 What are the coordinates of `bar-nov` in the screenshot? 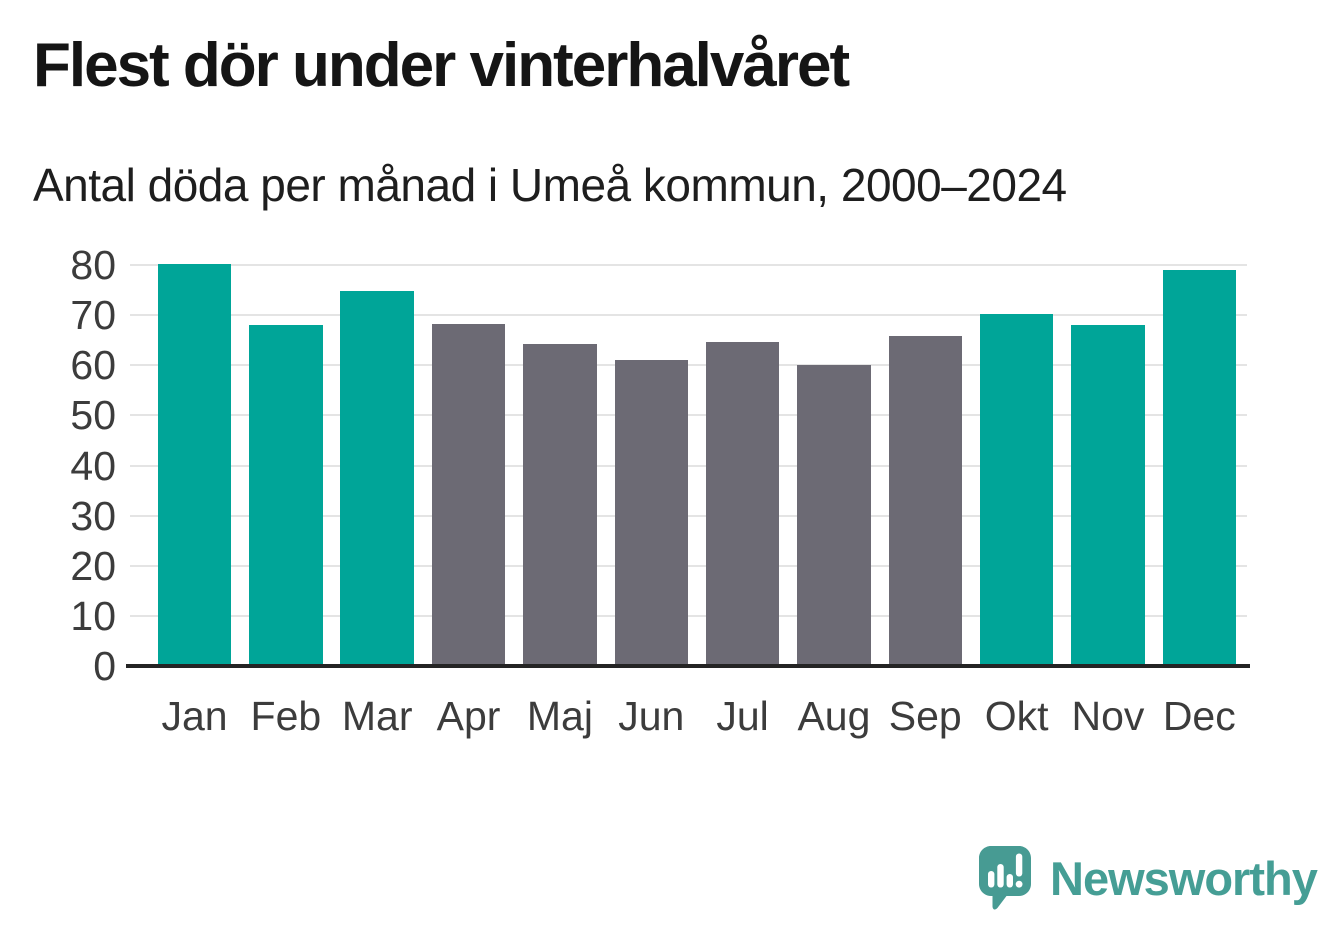 It's located at (1108, 495).